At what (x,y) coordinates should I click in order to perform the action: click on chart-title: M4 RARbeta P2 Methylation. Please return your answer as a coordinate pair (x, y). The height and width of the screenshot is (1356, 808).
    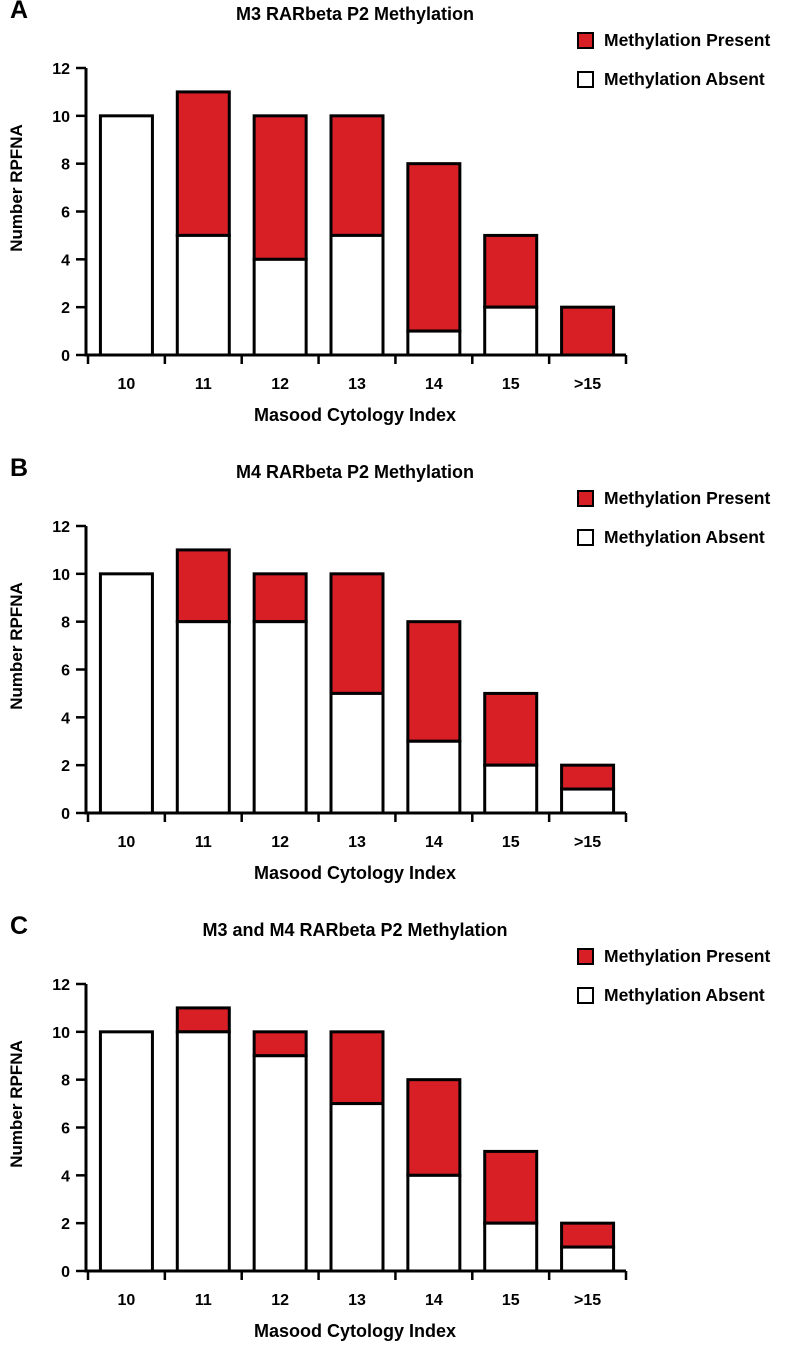
    Looking at the image, I should click on (355, 472).